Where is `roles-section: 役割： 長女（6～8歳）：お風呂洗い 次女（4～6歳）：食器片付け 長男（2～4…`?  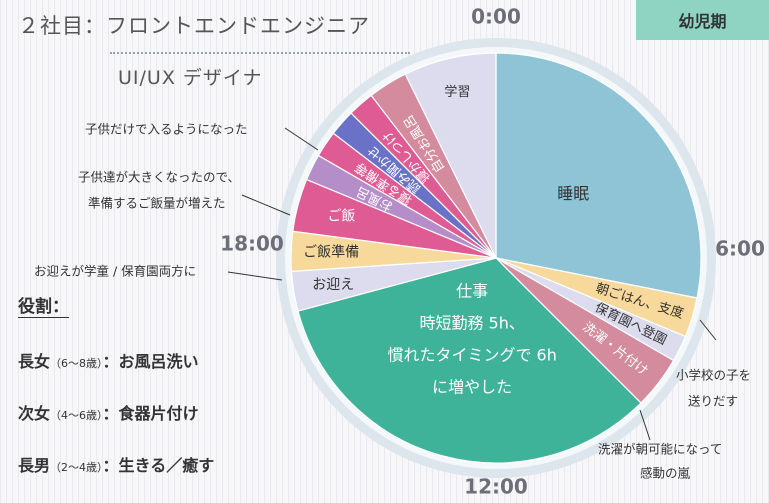
roles-section: 役割： 長女（6～8歳）：お風呂洗い 次女（4～6歳）：食器片付け 長男（2～4… is located at coordinates (116, 383).